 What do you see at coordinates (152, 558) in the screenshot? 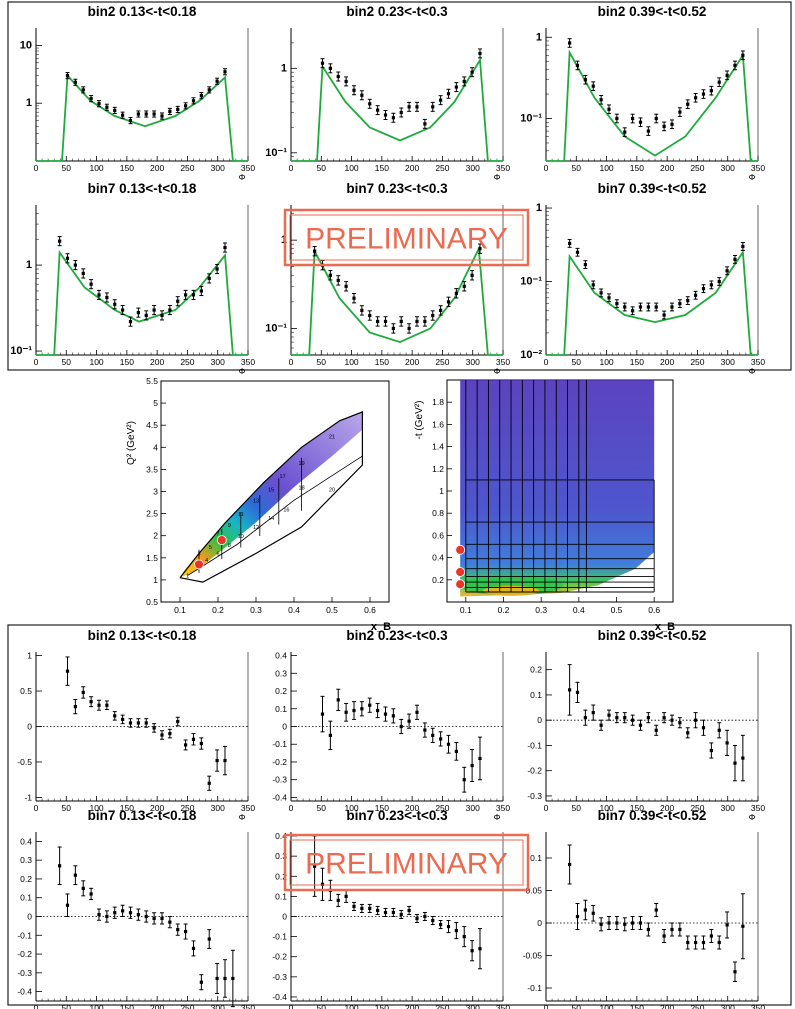
I see `y-tick-label: 1.5` at bounding box center [152, 558].